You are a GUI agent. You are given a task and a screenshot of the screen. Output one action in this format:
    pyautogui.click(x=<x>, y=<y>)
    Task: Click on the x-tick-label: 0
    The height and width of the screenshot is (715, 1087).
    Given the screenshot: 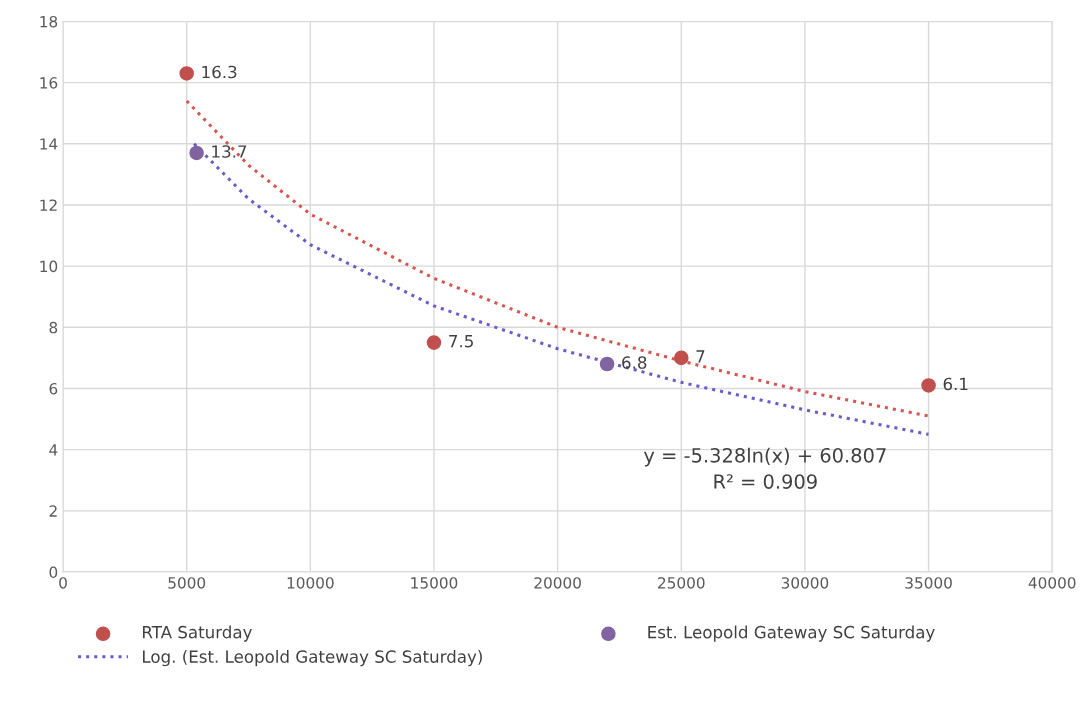 What is the action you would take?
    pyautogui.click(x=63, y=583)
    